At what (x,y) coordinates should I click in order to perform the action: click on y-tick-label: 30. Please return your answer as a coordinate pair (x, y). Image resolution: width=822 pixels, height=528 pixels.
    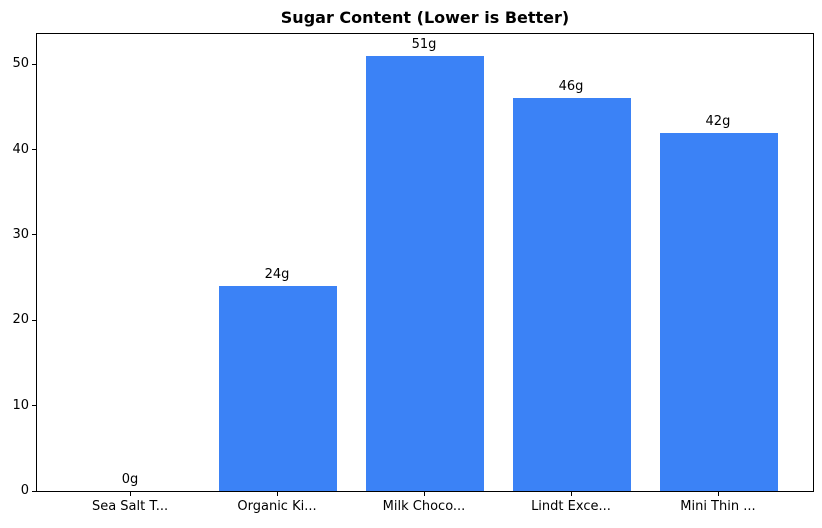
    Looking at the image, I should click on (20, 234).